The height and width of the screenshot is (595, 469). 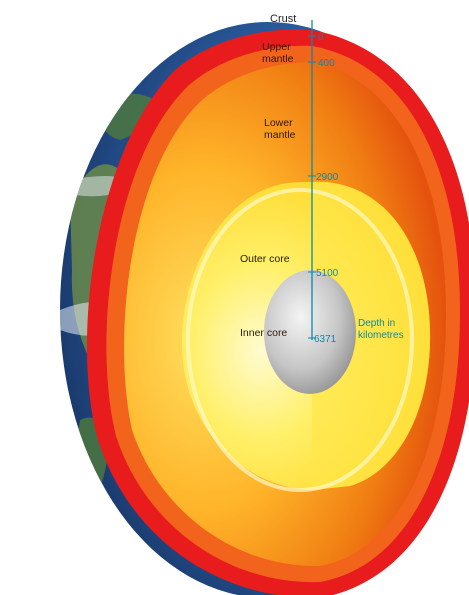 What do you see at coordinates (278, 59) in the screenshot?
I see `label-upper-mantle-line2: mantle` at bounding box center [278, 59].